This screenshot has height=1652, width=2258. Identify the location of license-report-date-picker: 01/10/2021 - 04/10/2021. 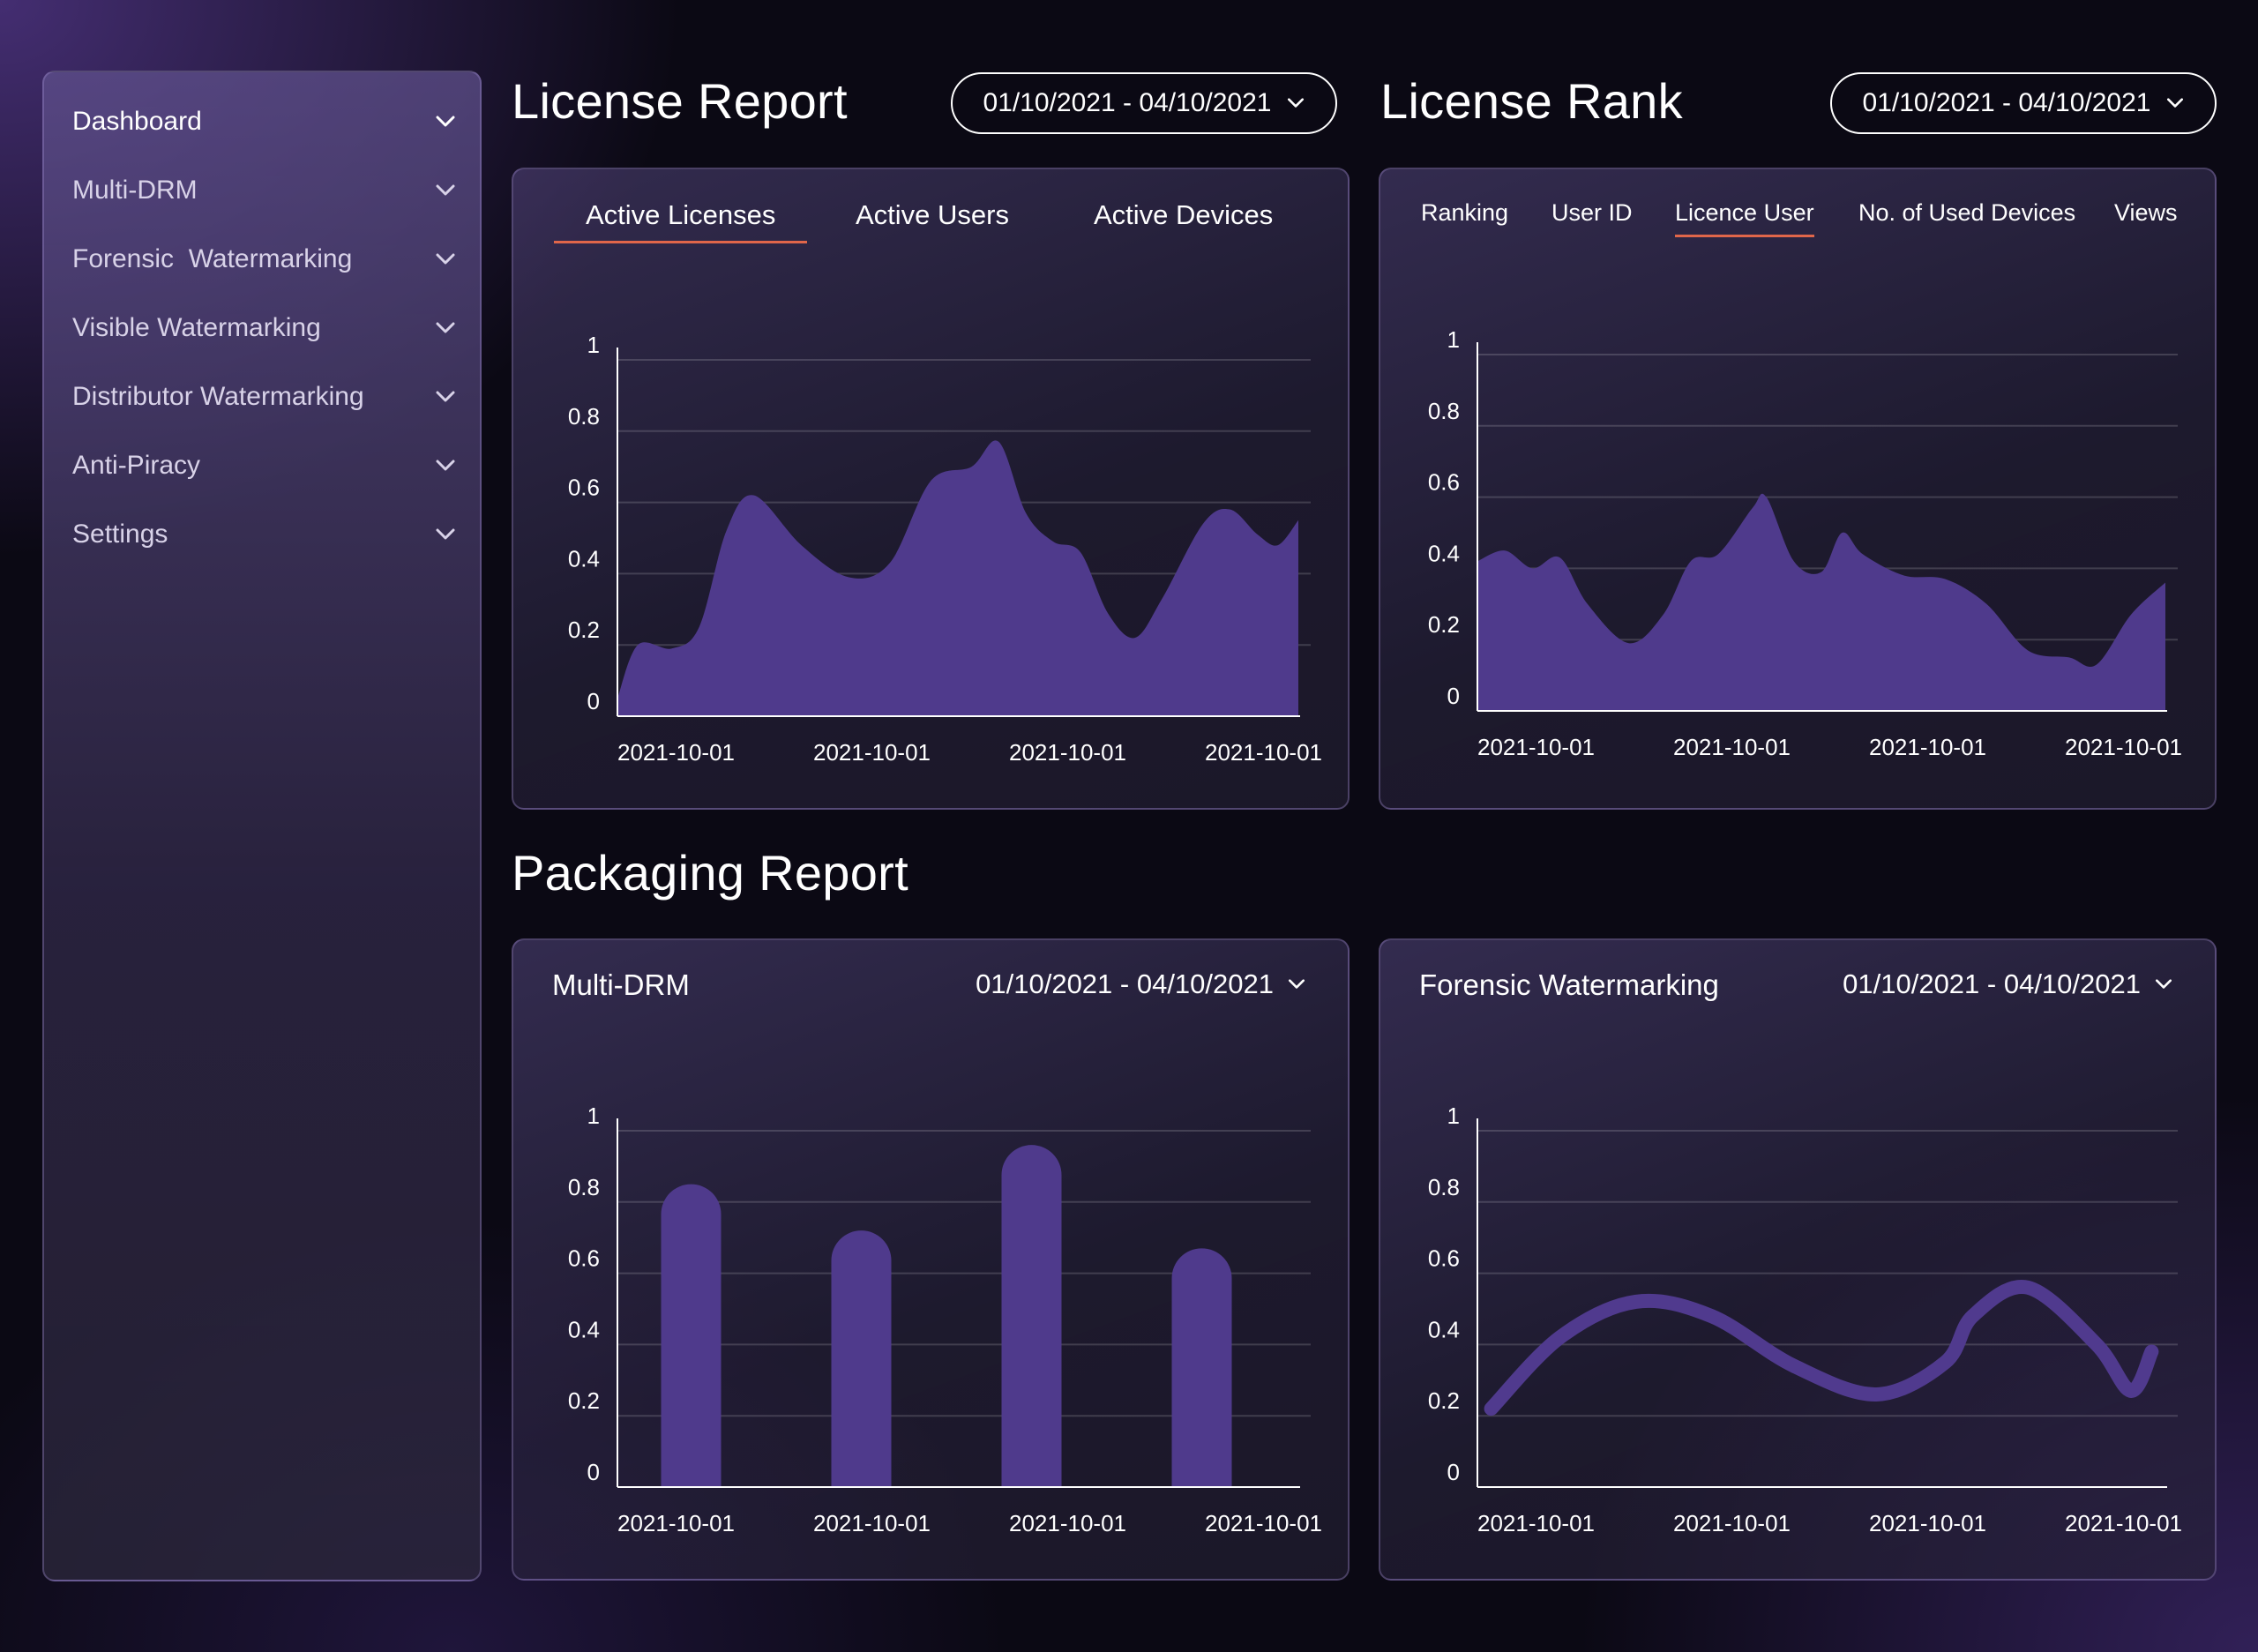
(1144, 103).